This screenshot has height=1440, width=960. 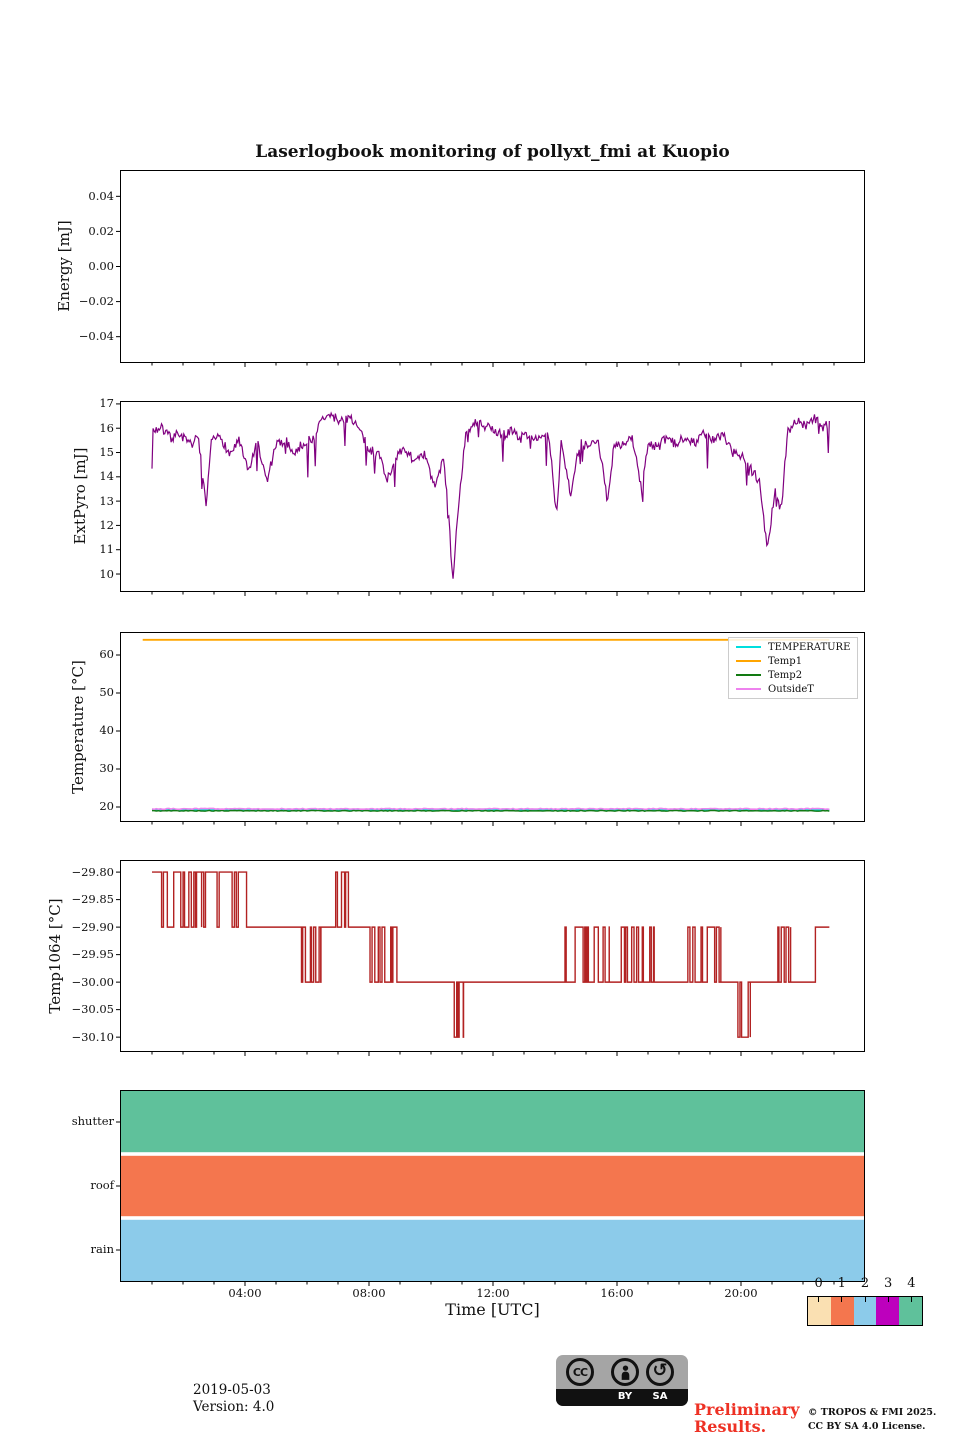 What do you see at coordinates (92, 899) in the screenshot?
I see `ytick-label: −29.85` at bounding box center [92, 899].